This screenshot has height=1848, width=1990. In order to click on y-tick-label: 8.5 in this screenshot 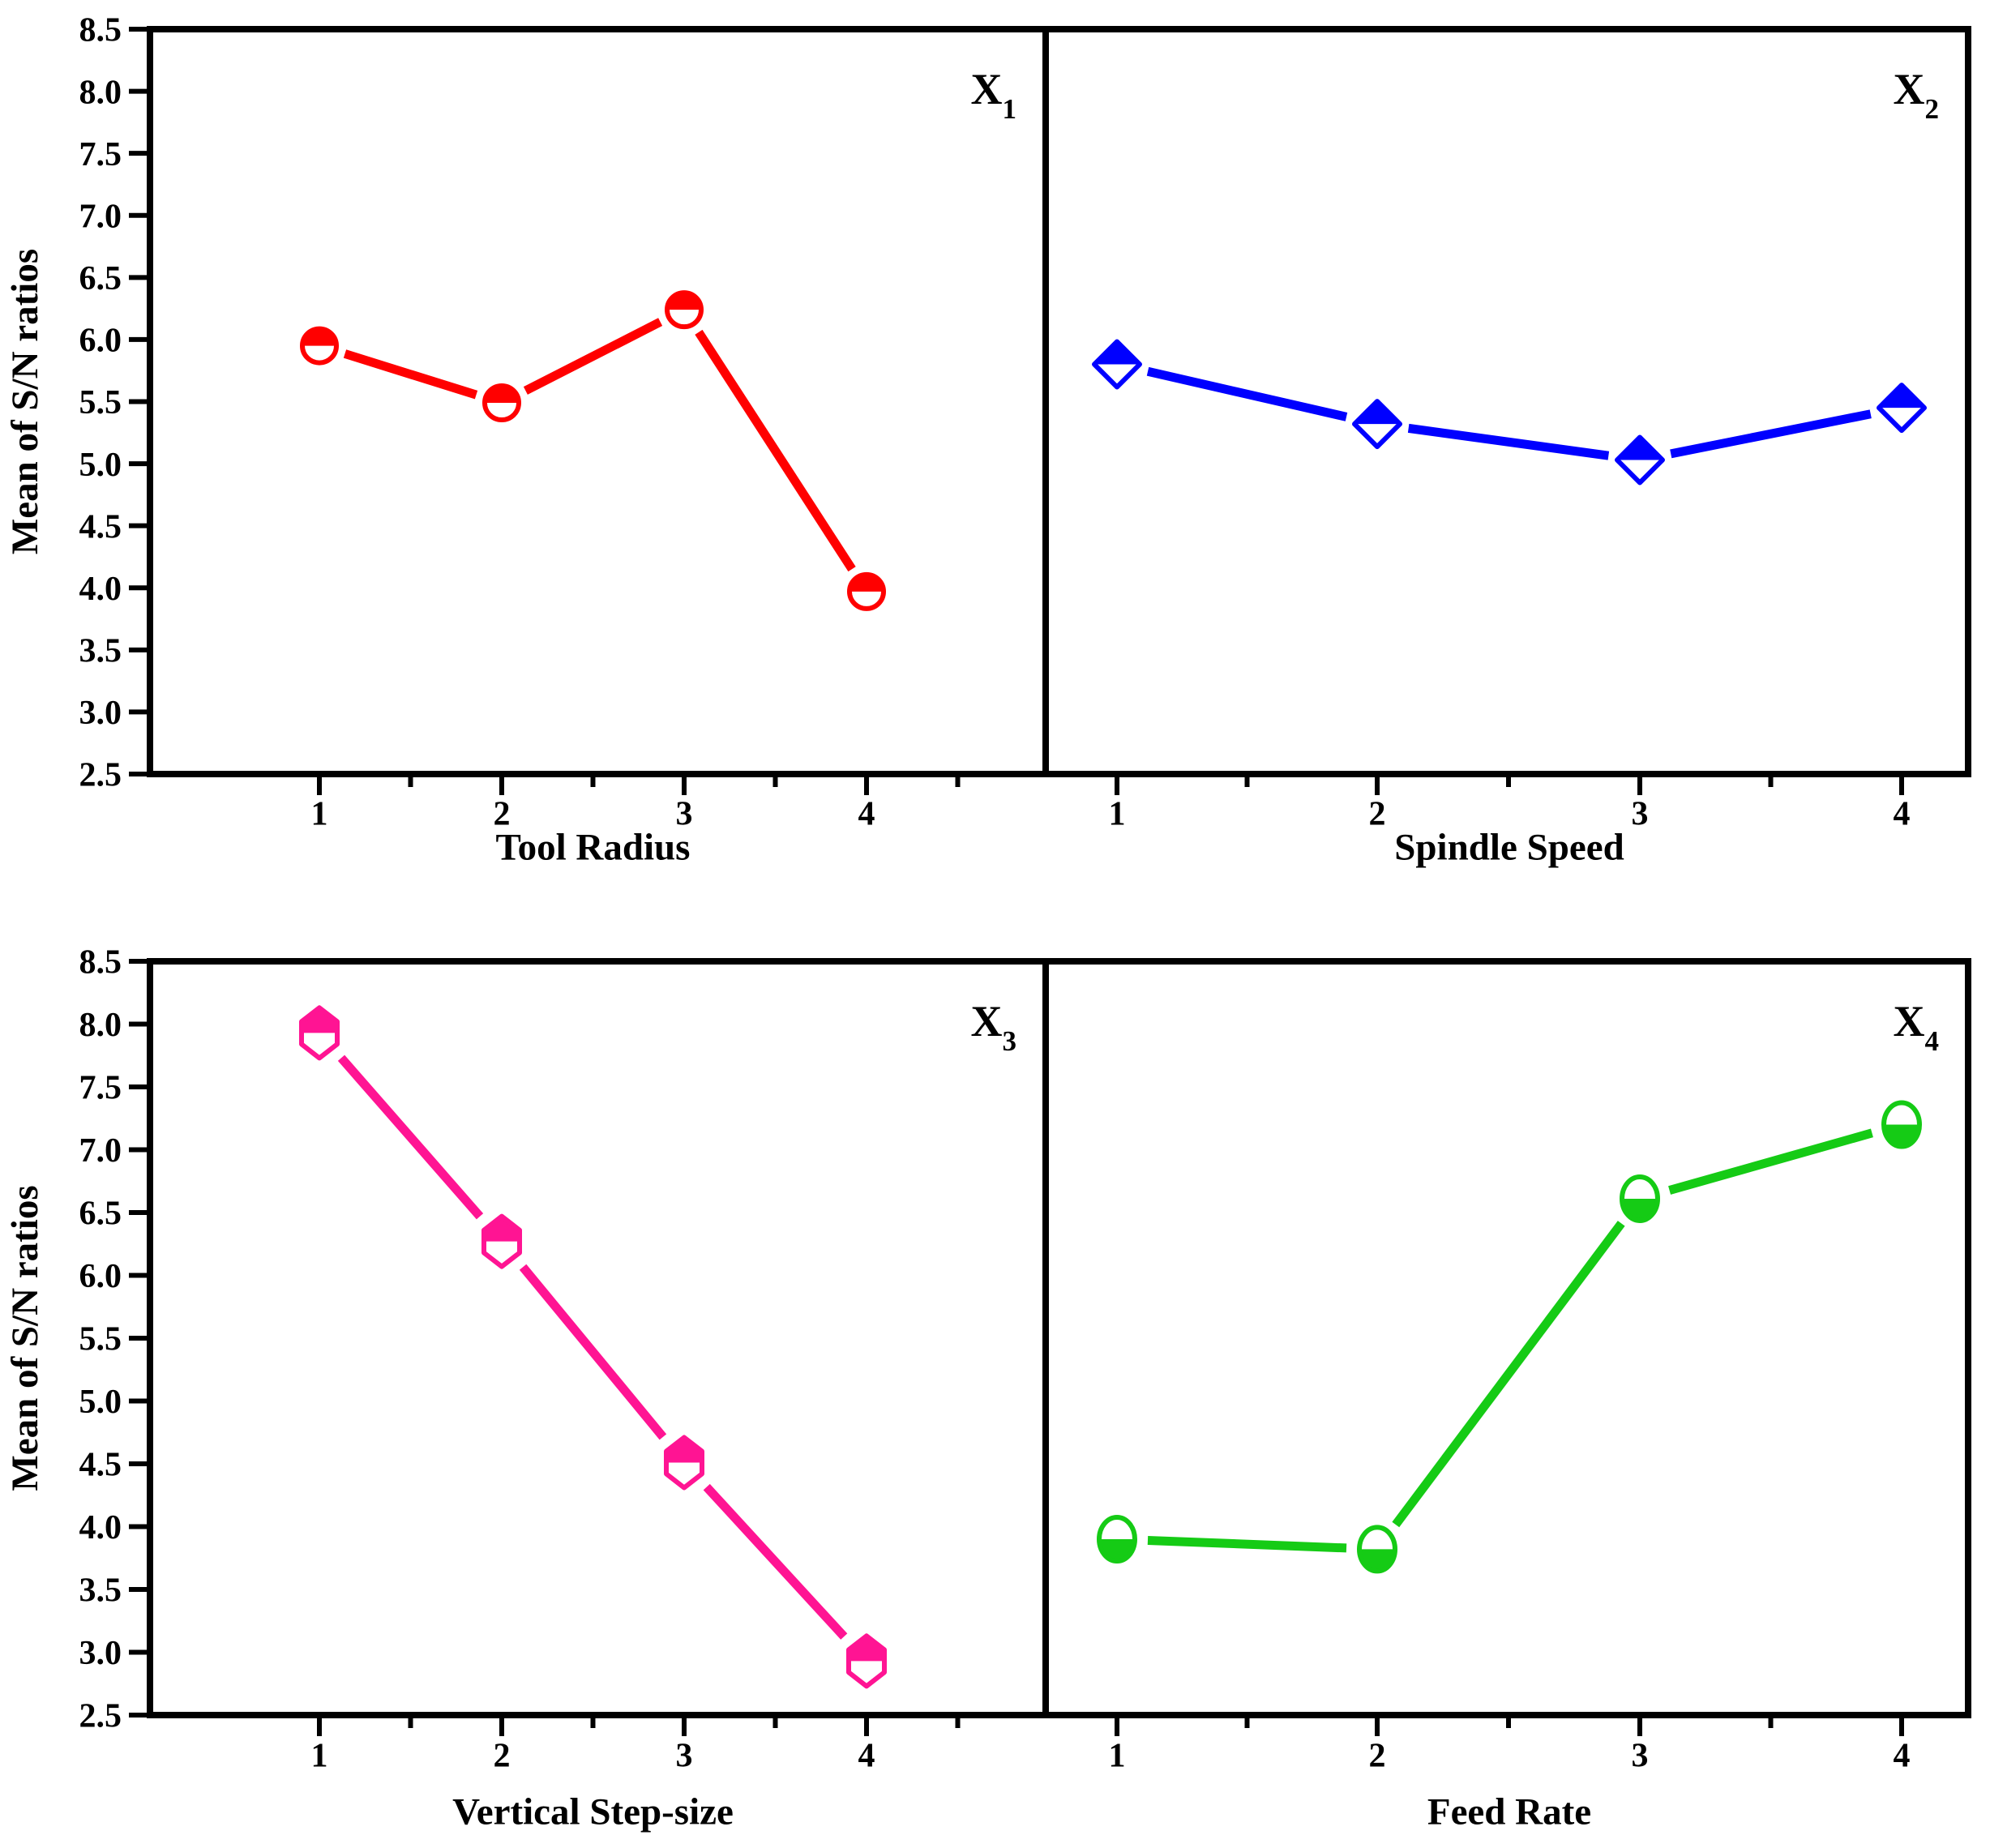, I will do `click(100, 963)`.